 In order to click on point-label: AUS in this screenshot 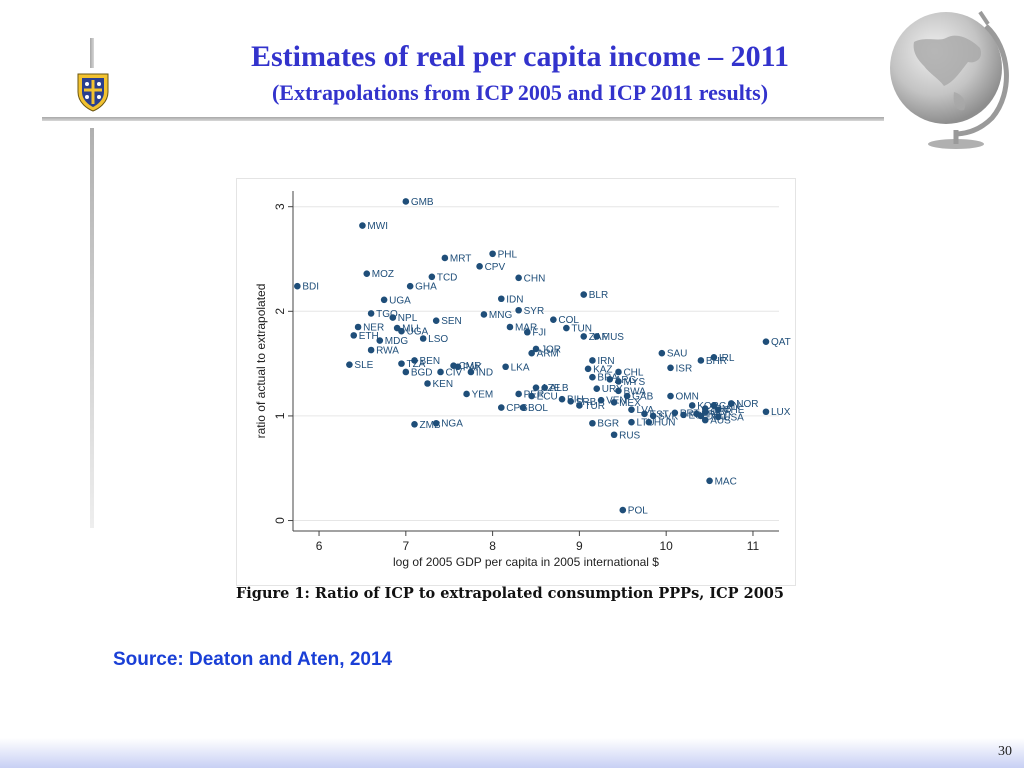, I will do `click(720, 421)`.